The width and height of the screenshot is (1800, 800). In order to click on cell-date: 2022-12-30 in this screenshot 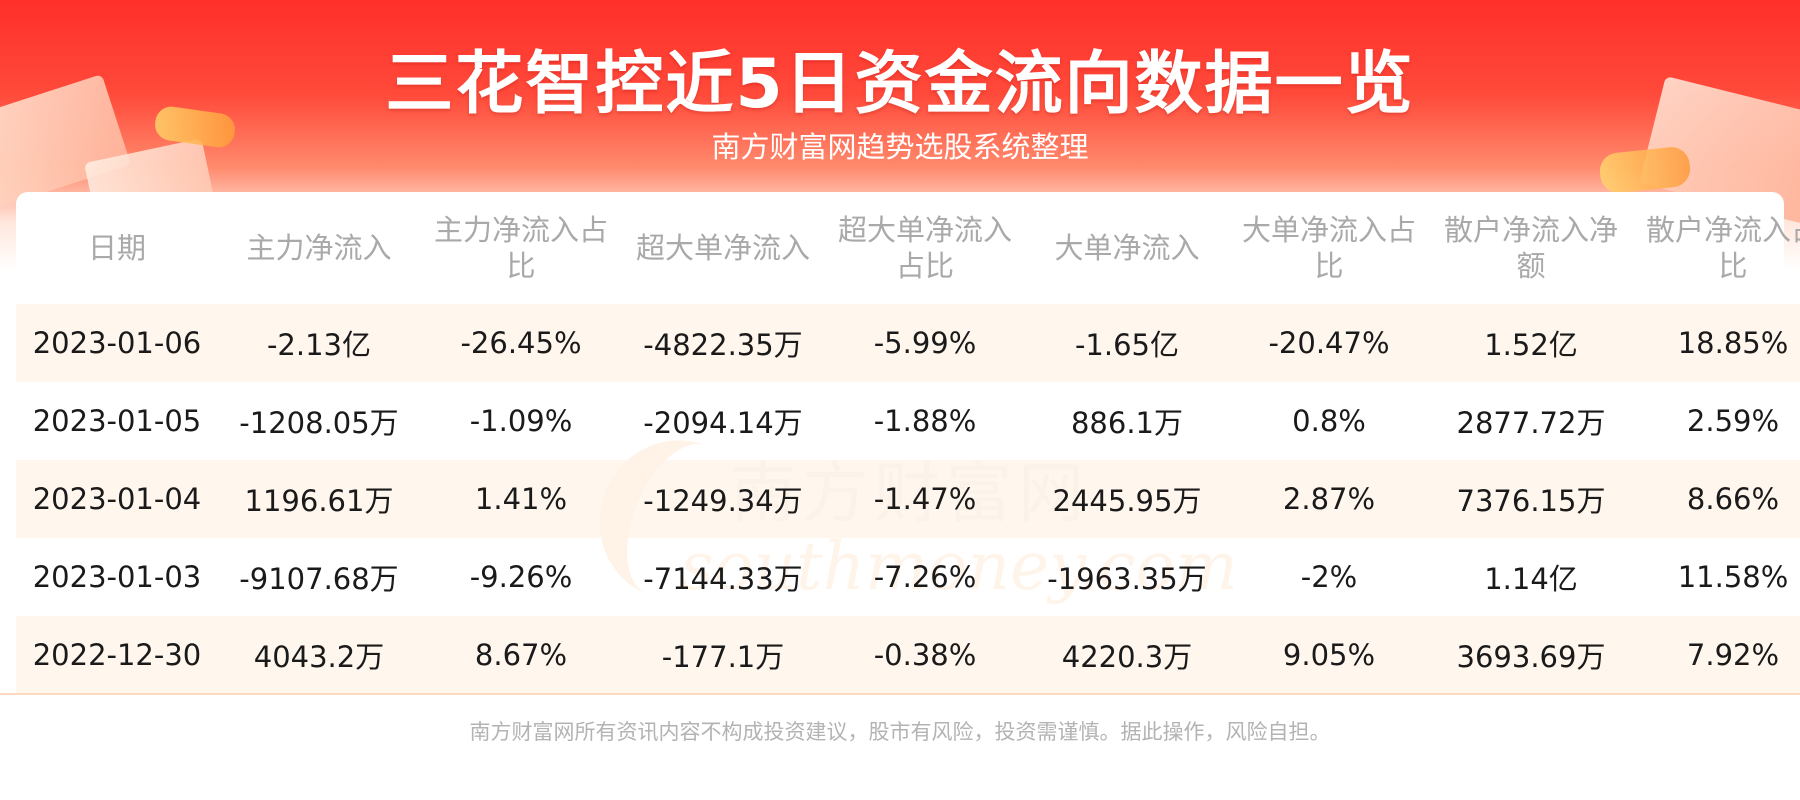, I will do `click(117, 655)`.